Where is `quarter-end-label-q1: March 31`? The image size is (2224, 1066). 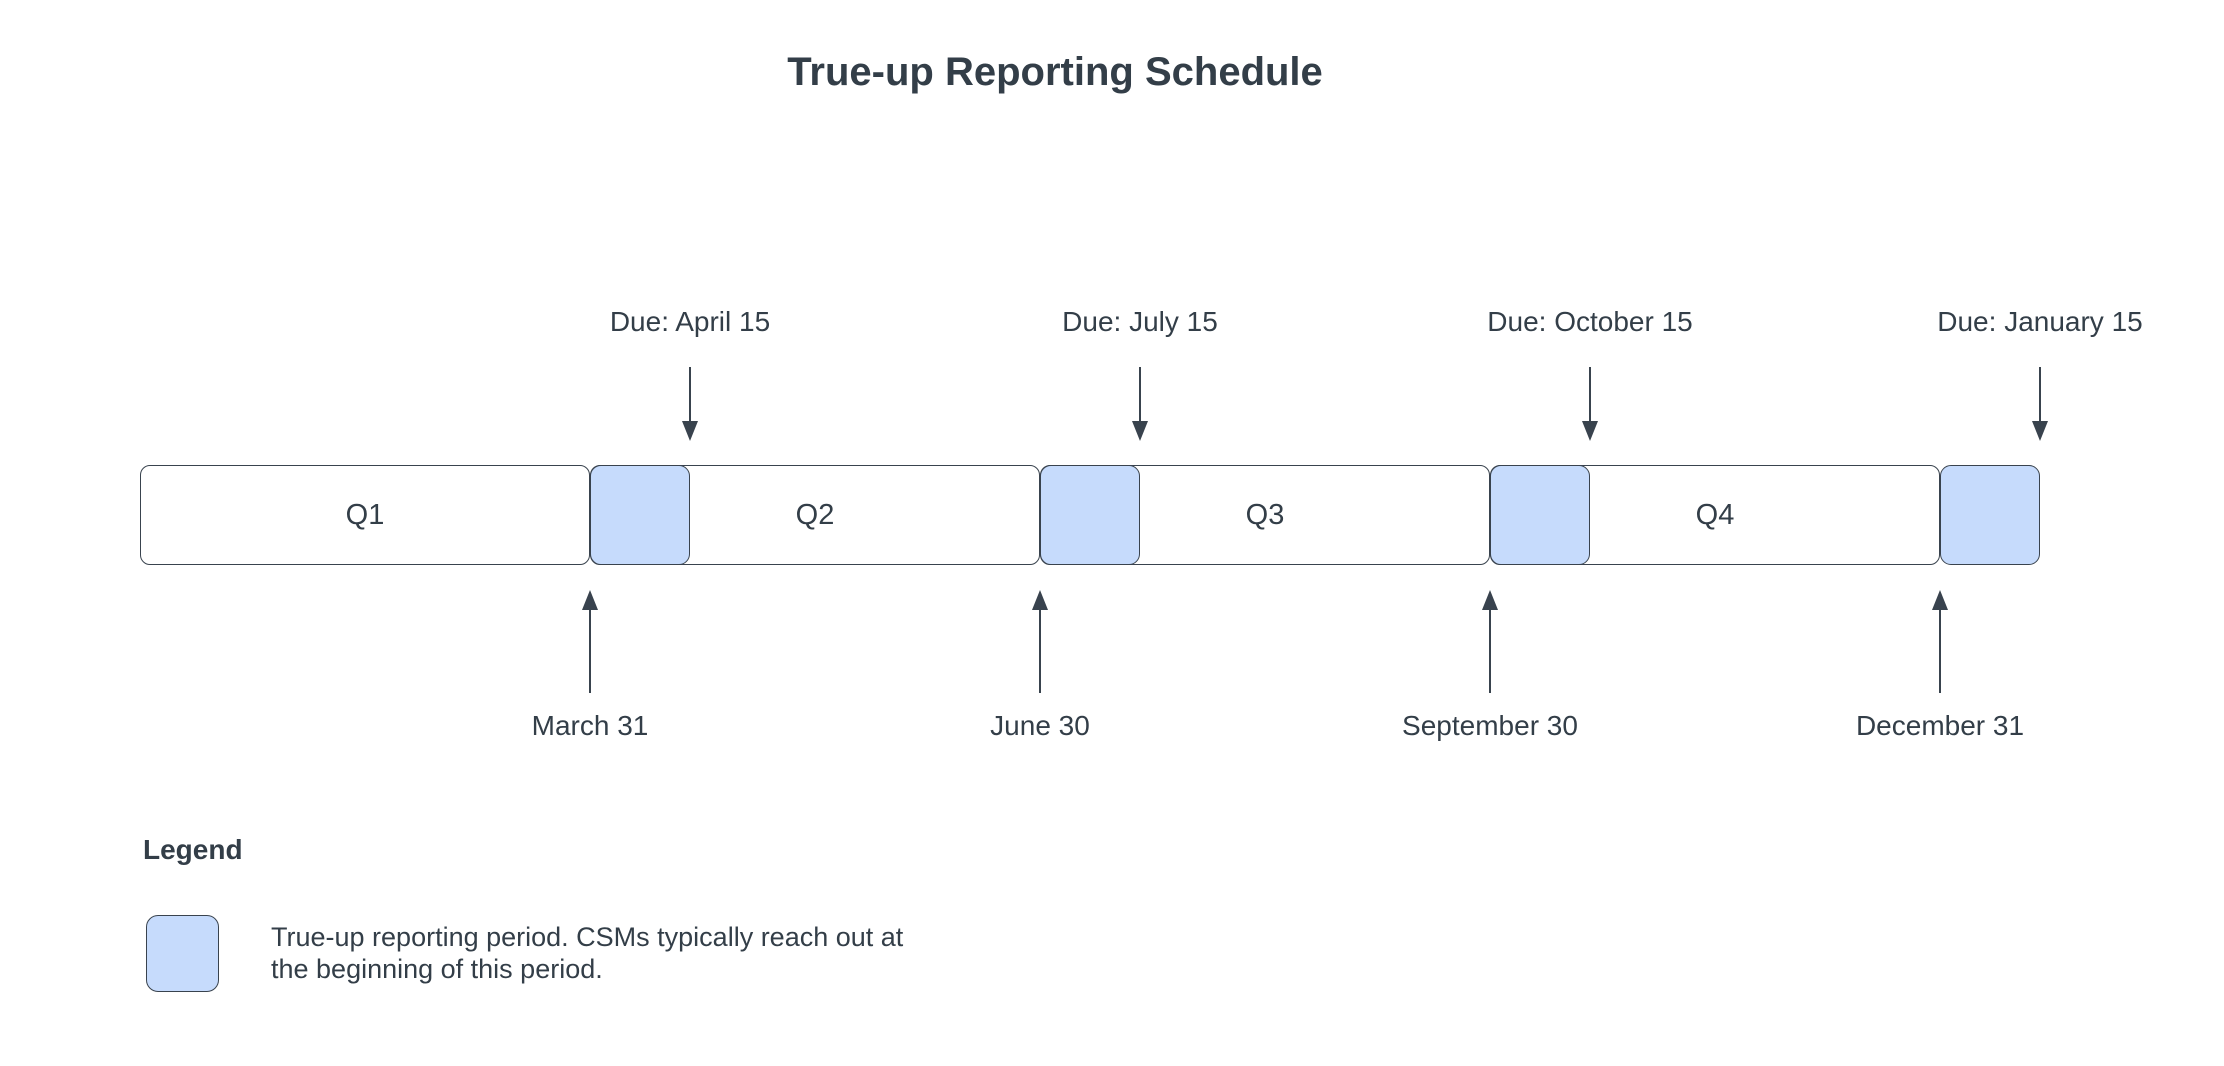
quarter-end-label-q1: March 31 is located at coordinates (590, 725).